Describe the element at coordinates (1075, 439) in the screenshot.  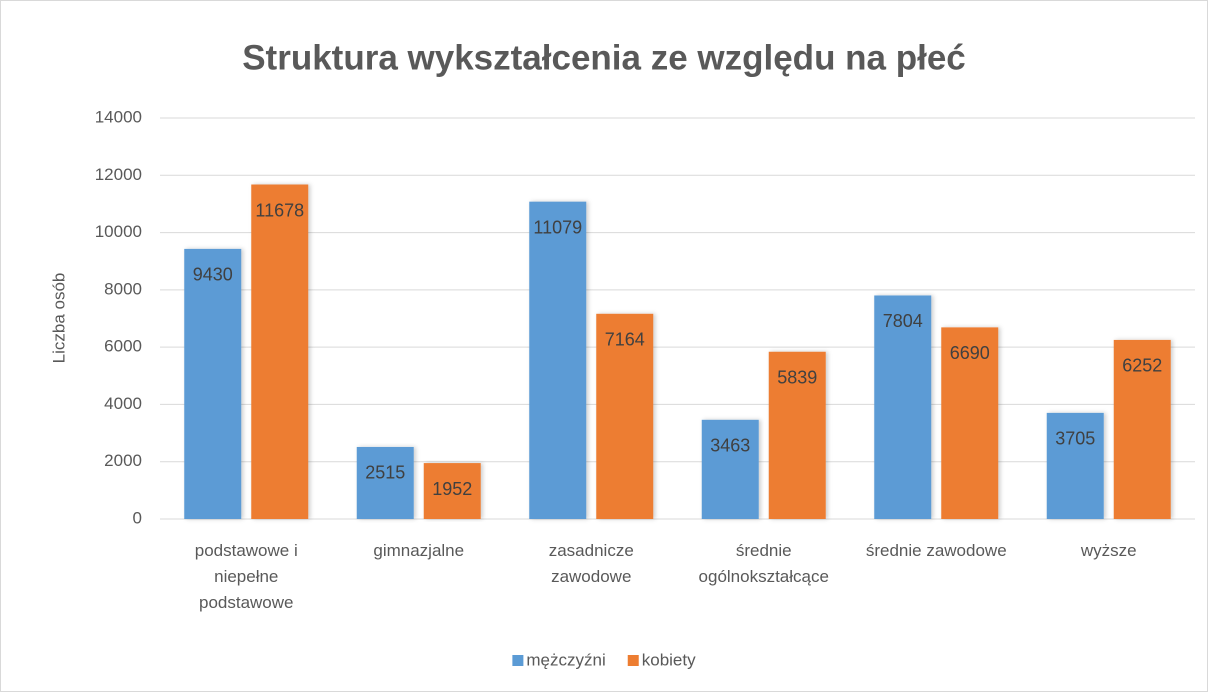
I see `data-label: 3705` at that location.